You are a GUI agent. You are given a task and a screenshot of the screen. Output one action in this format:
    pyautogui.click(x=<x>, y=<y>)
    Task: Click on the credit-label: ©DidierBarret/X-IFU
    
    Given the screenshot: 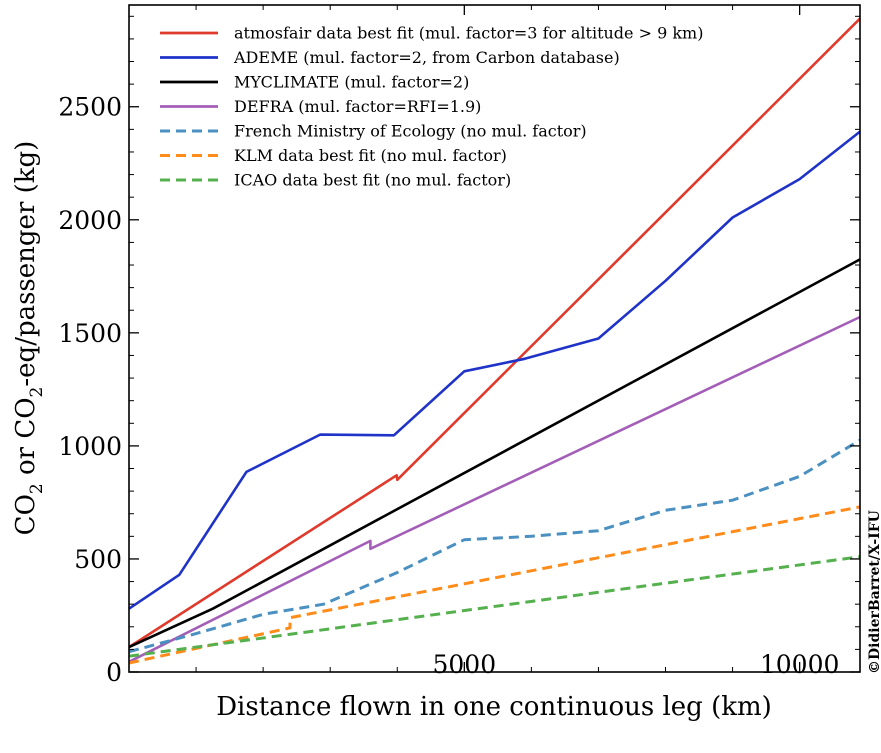 What is the action you would take?
    pyautogui.click(x=874, y=592)
    